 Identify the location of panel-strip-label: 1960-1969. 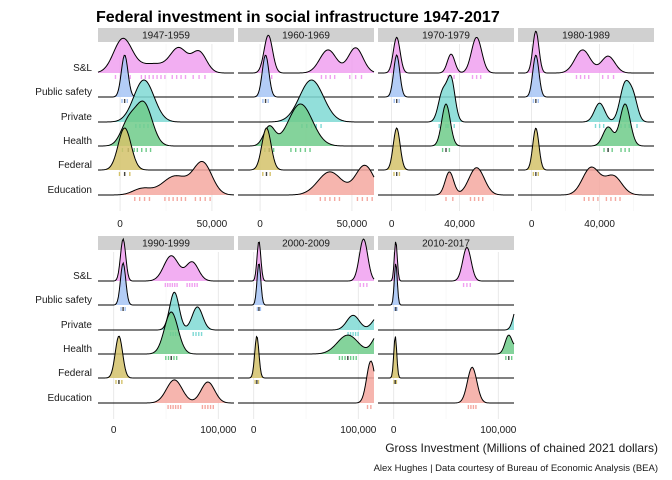
(306, 36).